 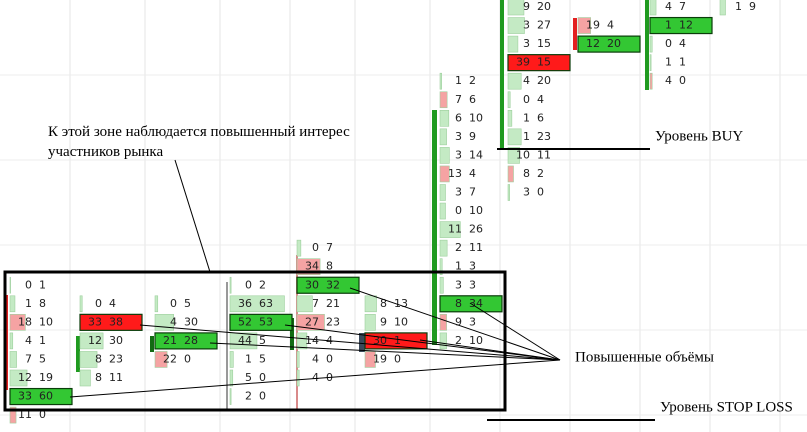 What do you see at coordinates (472, 99) in the screenshot?
I see `ask: 6` at bounding box center [472, 99].